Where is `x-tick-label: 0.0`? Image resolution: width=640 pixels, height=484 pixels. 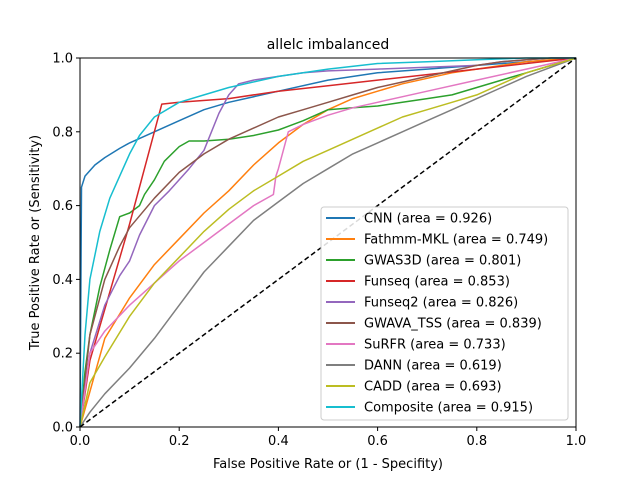
x-tick-label: 0.0 is located at coordinates (80, 441).